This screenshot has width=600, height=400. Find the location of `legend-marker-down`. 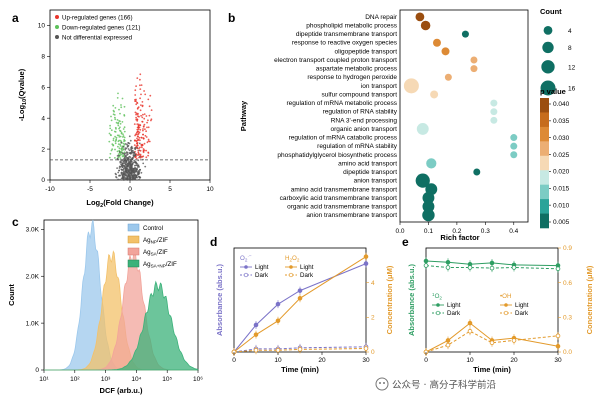

legend-marker-down is located at coordinates (57, 27).